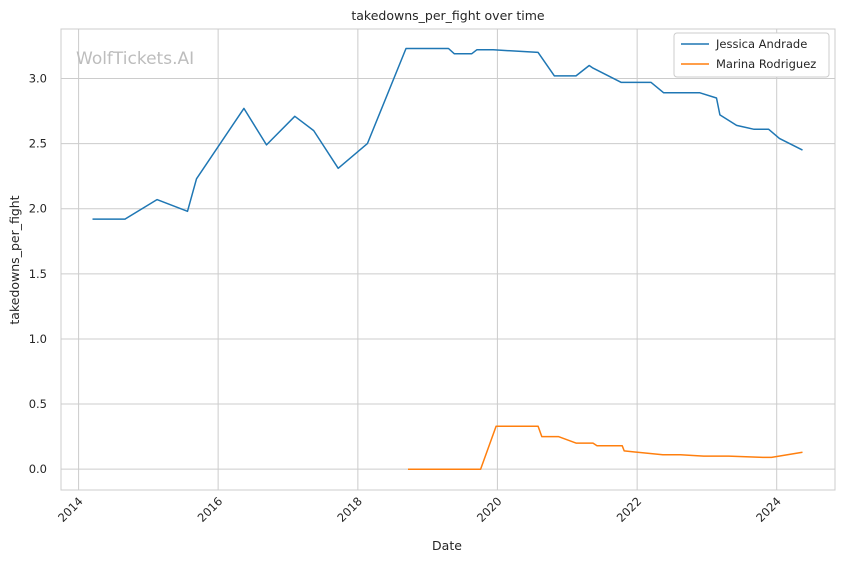 The image size is (844, 561). I want to click on x-tick-label: 2016, so click(210, 509).